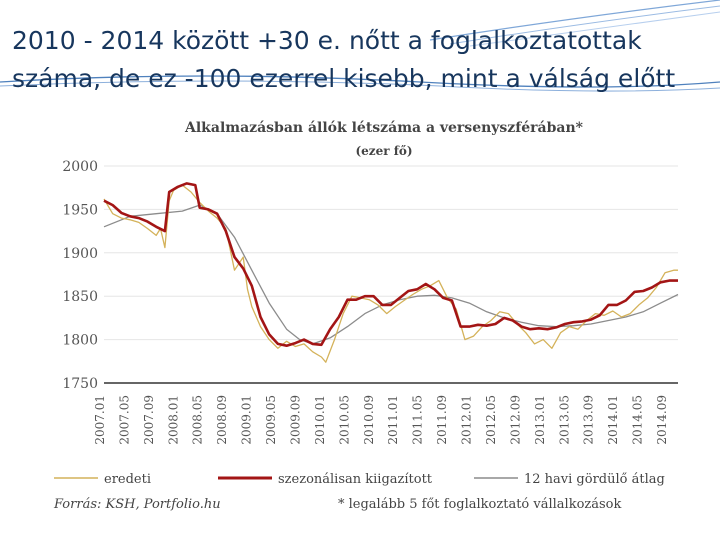 The height and width of the screenshot is (540, 720). What do you see at coordinates (149, 420) in the screenshot?
I see `x-tick-label: 2007.09` at bounding box center [149, 420].